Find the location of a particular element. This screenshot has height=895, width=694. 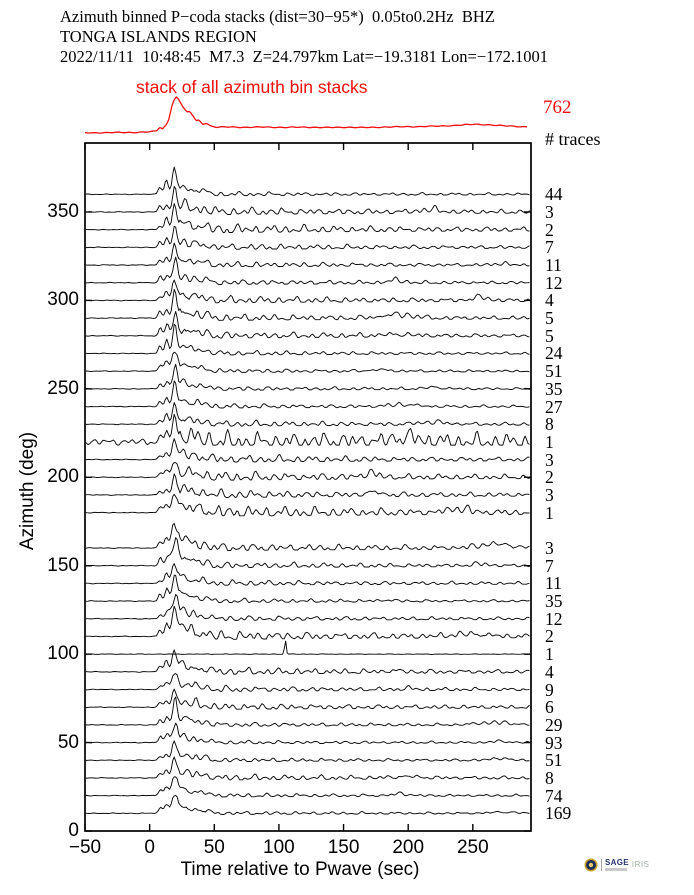

logo-secondary-text: IRIS is located at coordinates (640, 864).